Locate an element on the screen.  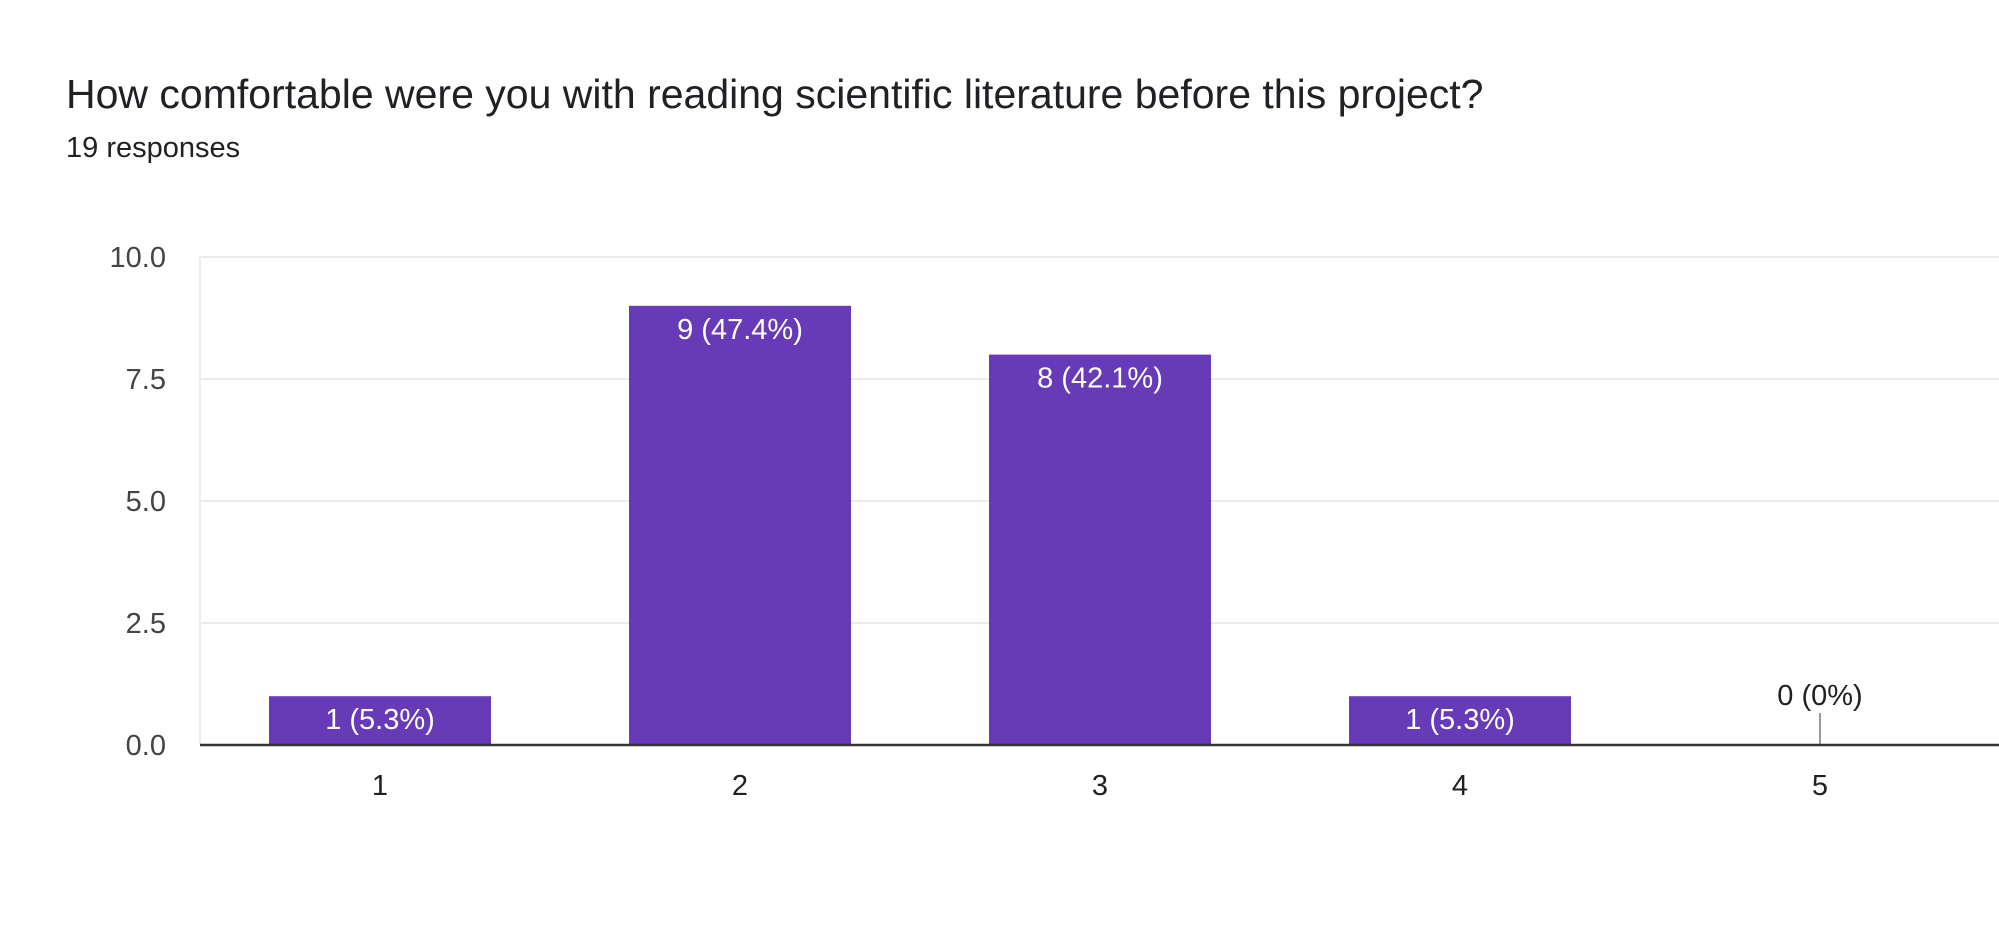
y-tick-label: 5.0 is located at coordinates (146, 502).